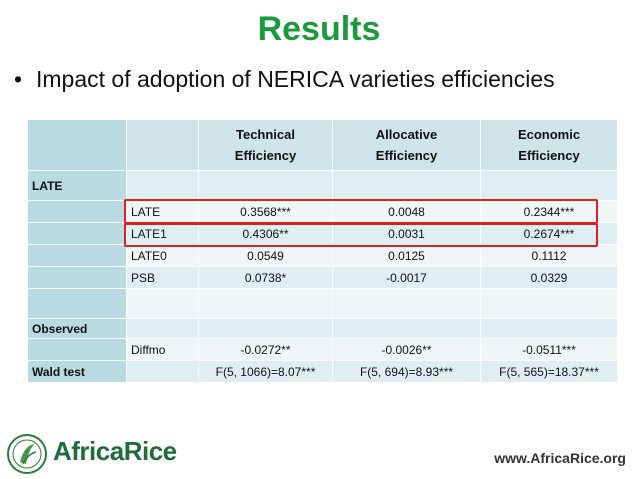 This screenshot has height=479, width=638. I want to click on table-row: Diffmo -0.0272** -0.0026** -0.0511***, so click(322, 349).